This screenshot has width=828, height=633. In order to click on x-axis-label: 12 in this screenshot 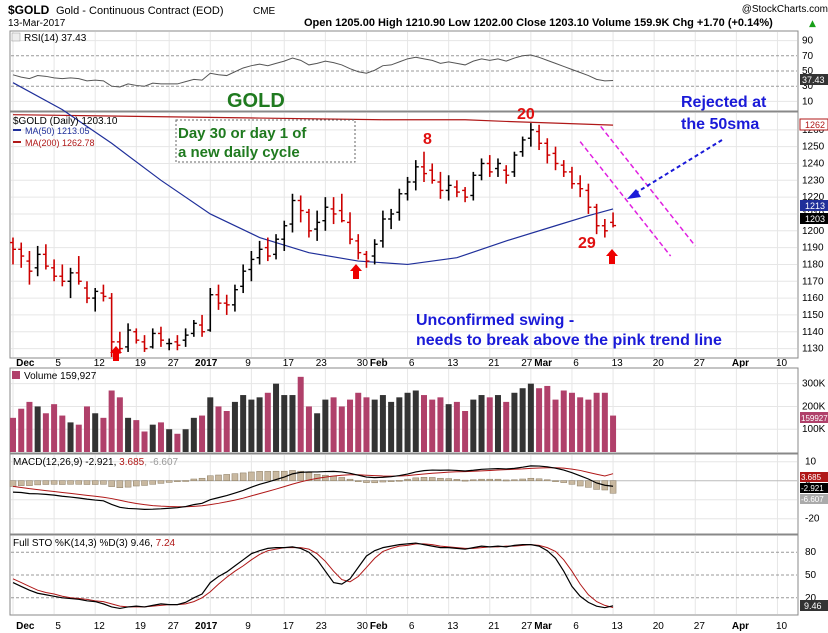, I will do `click(100, 626)`.